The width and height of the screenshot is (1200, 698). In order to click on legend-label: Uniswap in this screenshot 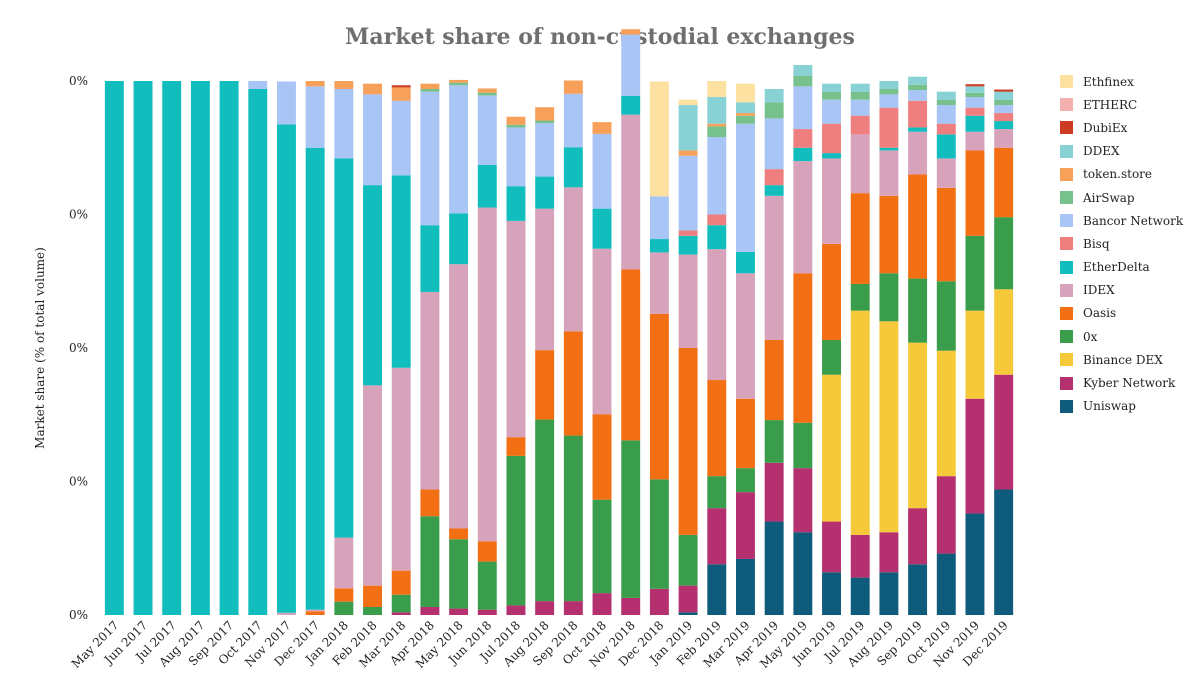, I will do `click(1109, 406)`.